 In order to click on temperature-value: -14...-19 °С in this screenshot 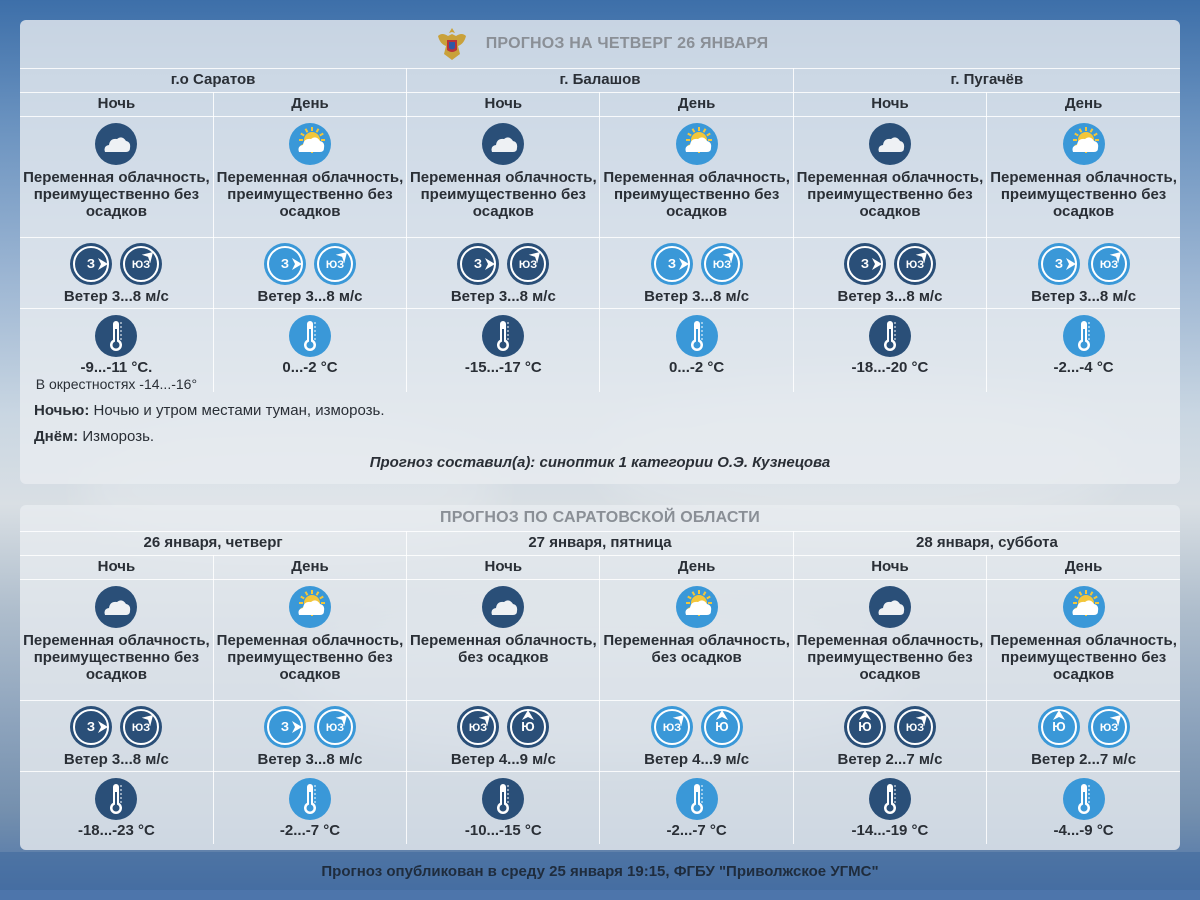, I will do `click(890, 830)`.